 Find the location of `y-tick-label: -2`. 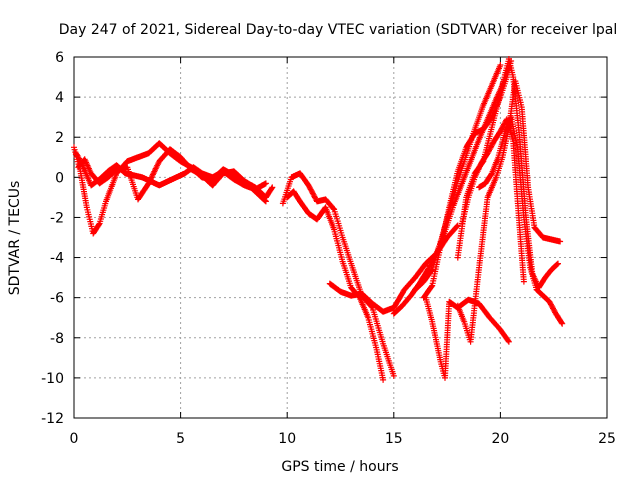

y-tick-label: -2 is located at coordinates (57, 218).